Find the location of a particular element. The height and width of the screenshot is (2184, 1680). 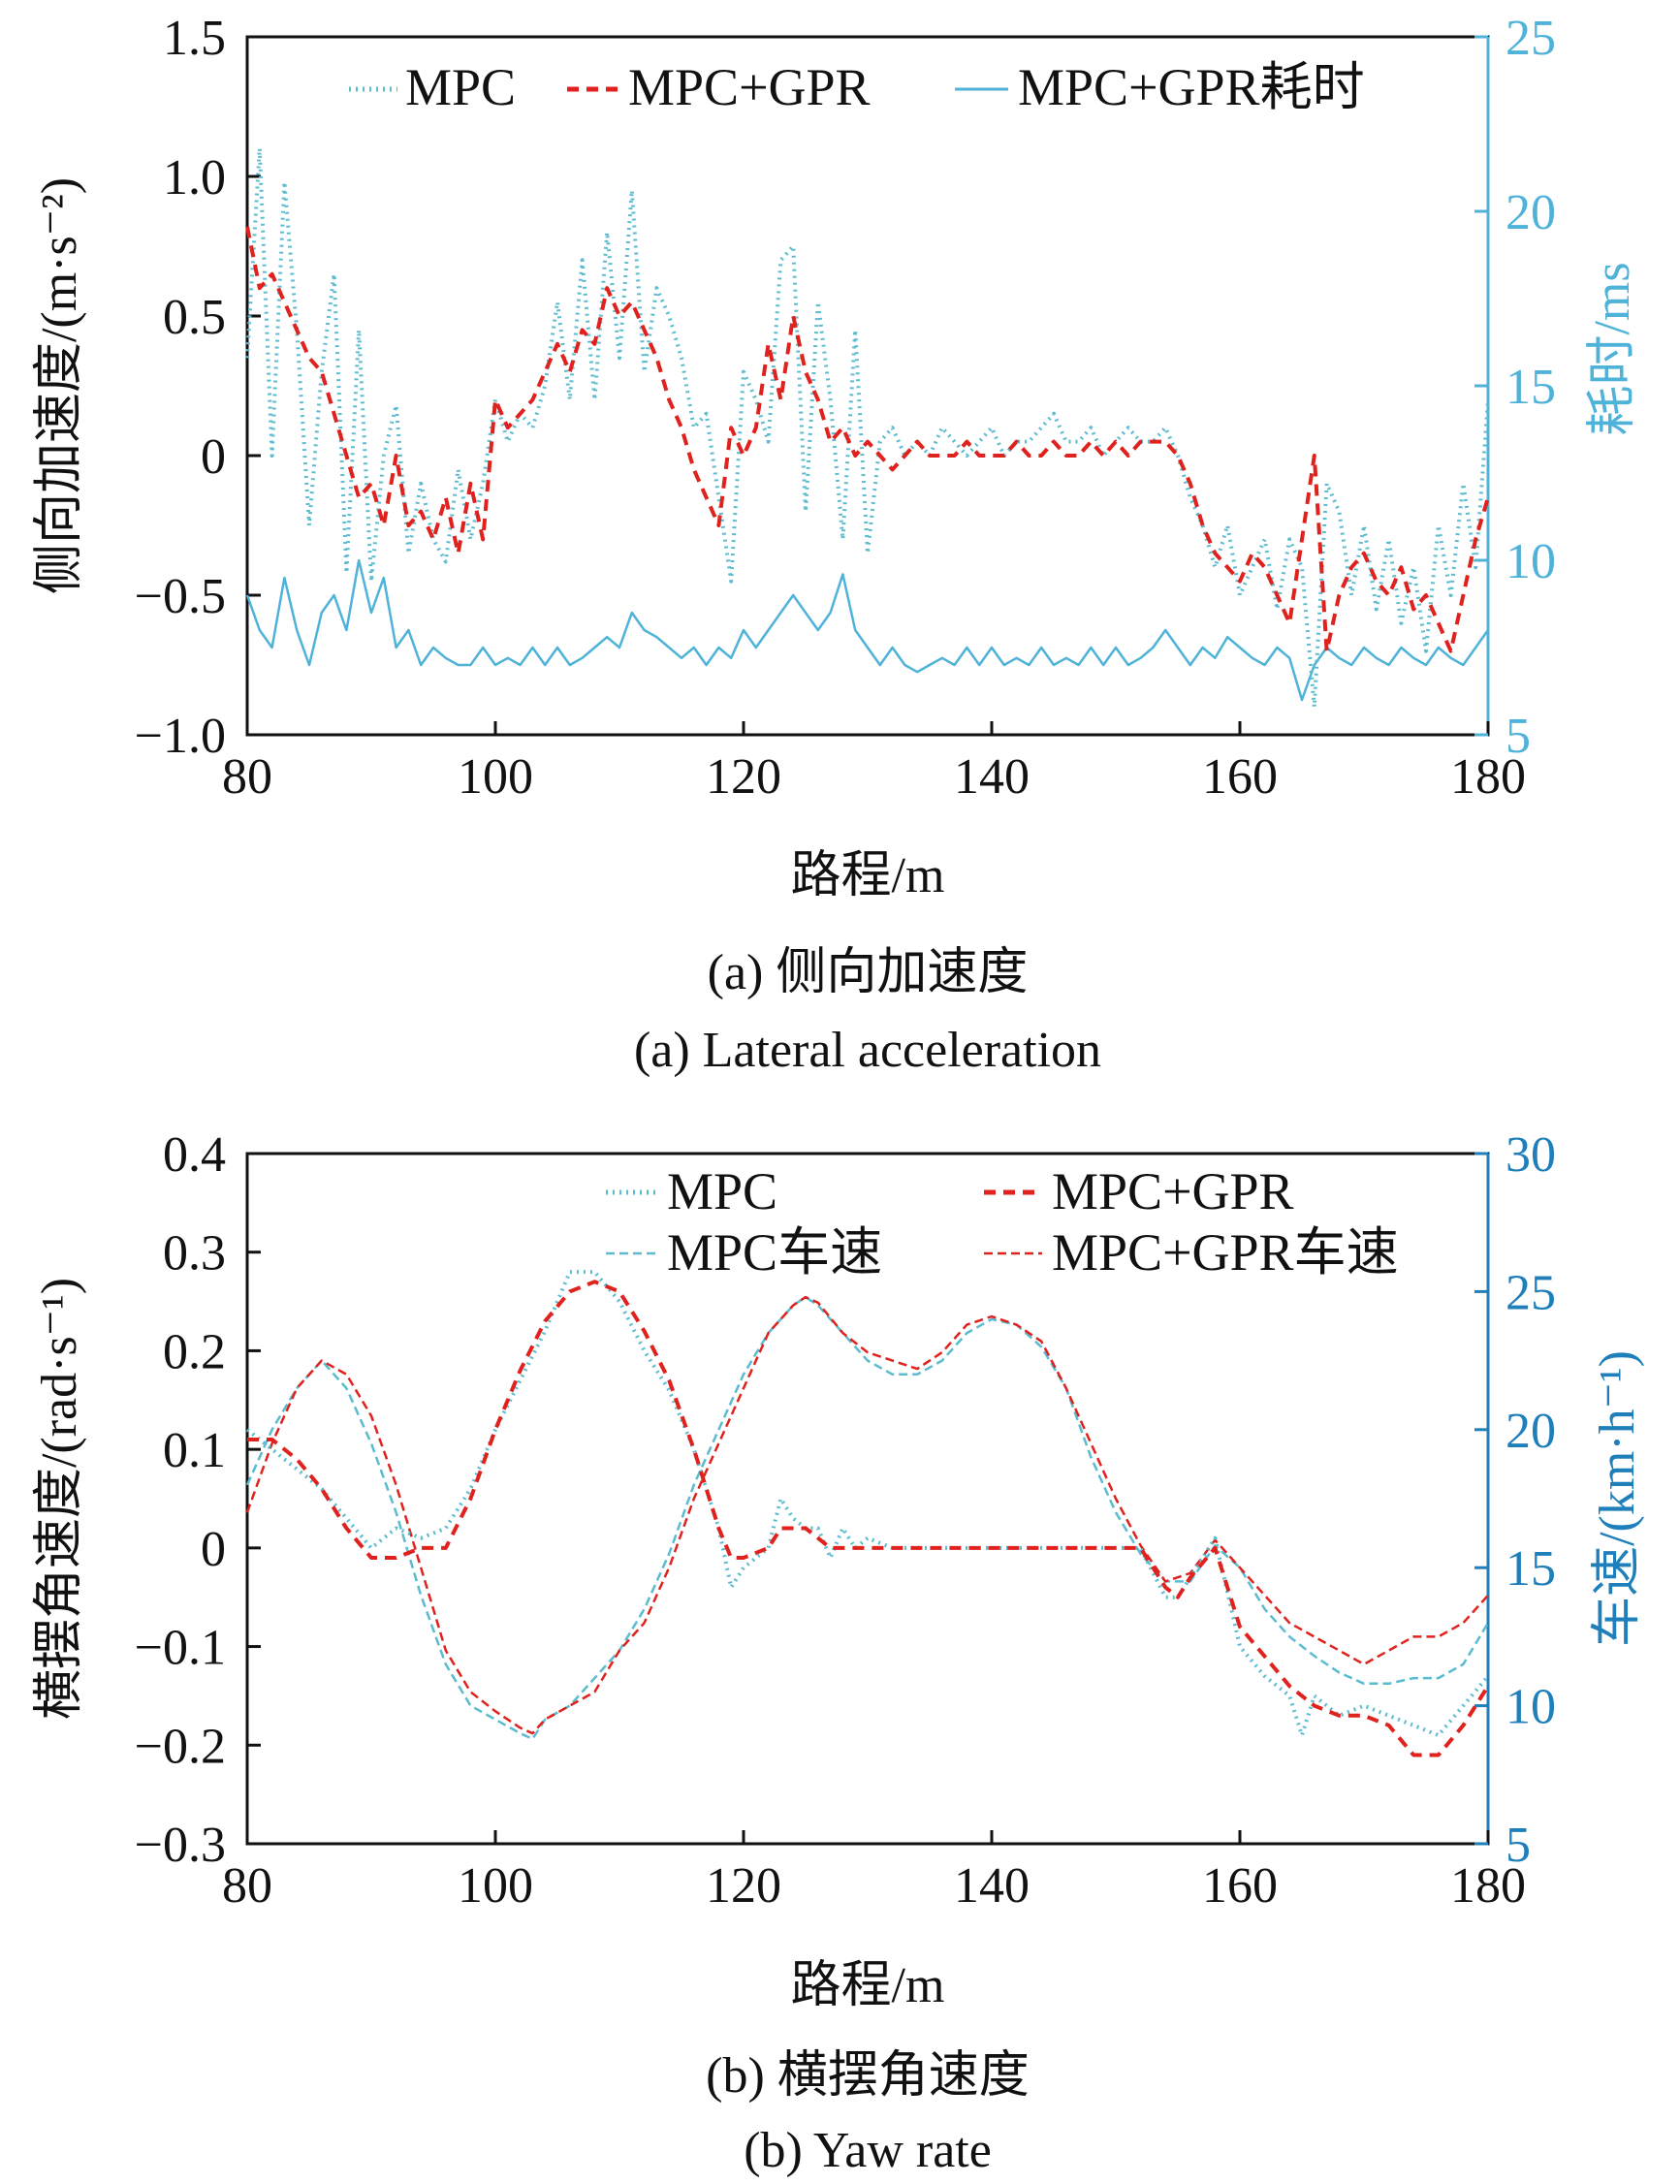

y-tick-label: 0.4 is located at coordinates (194, 1155).